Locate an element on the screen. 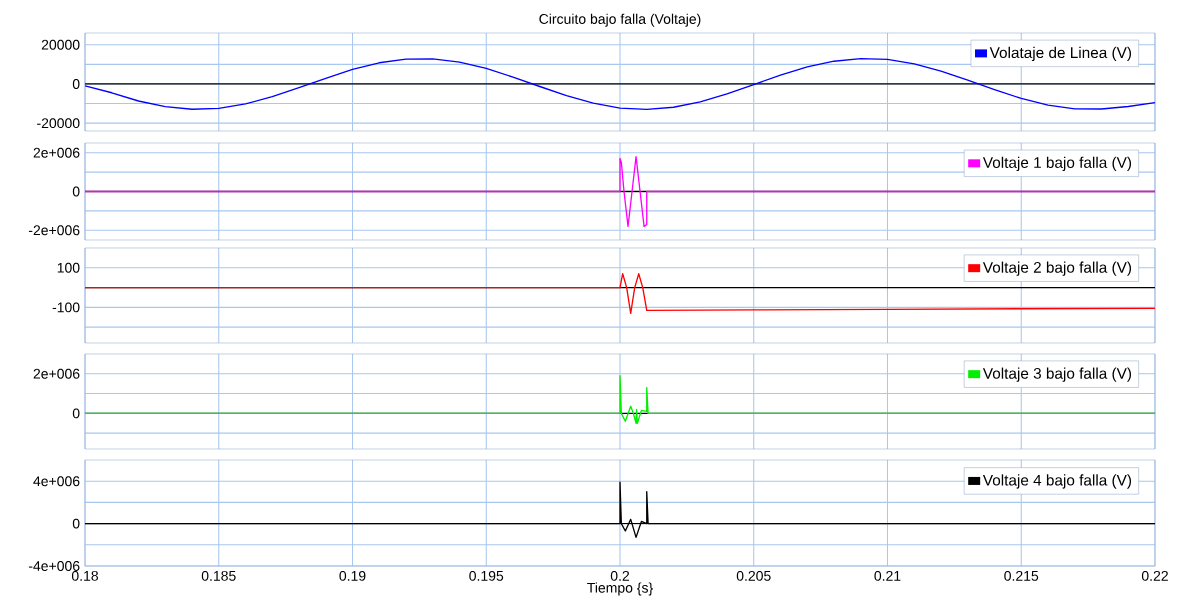 The image size is (1179, 610). x-tick-label: 0.195 is located at coordinates (486, 575).